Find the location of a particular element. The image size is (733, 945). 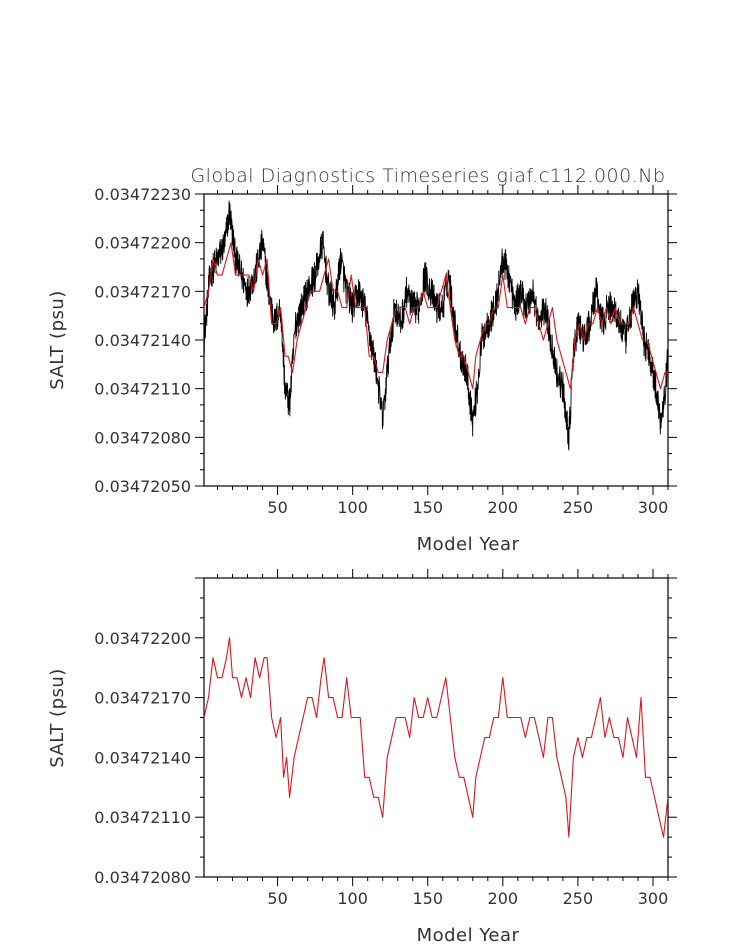

y-tick-label: 0.03472230 is located at coordinates (142, 194).